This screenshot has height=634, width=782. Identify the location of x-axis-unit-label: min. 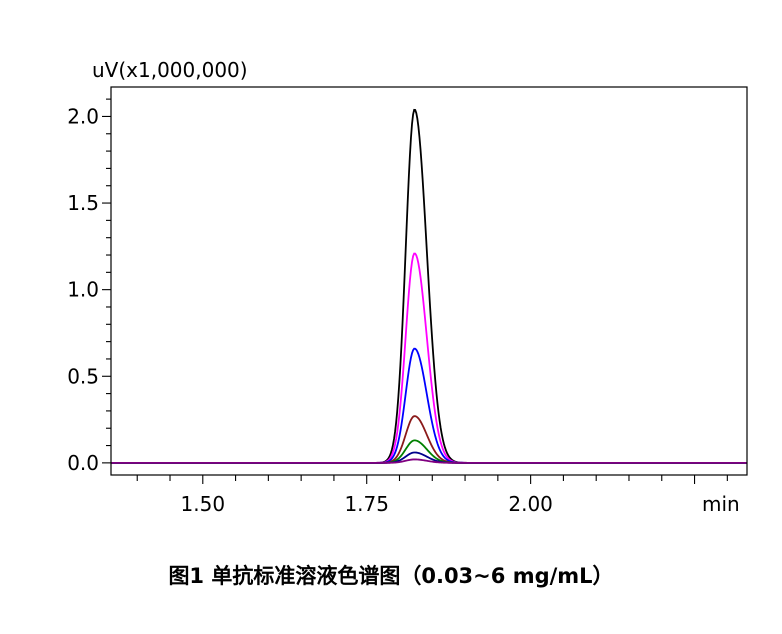
(721, 504).